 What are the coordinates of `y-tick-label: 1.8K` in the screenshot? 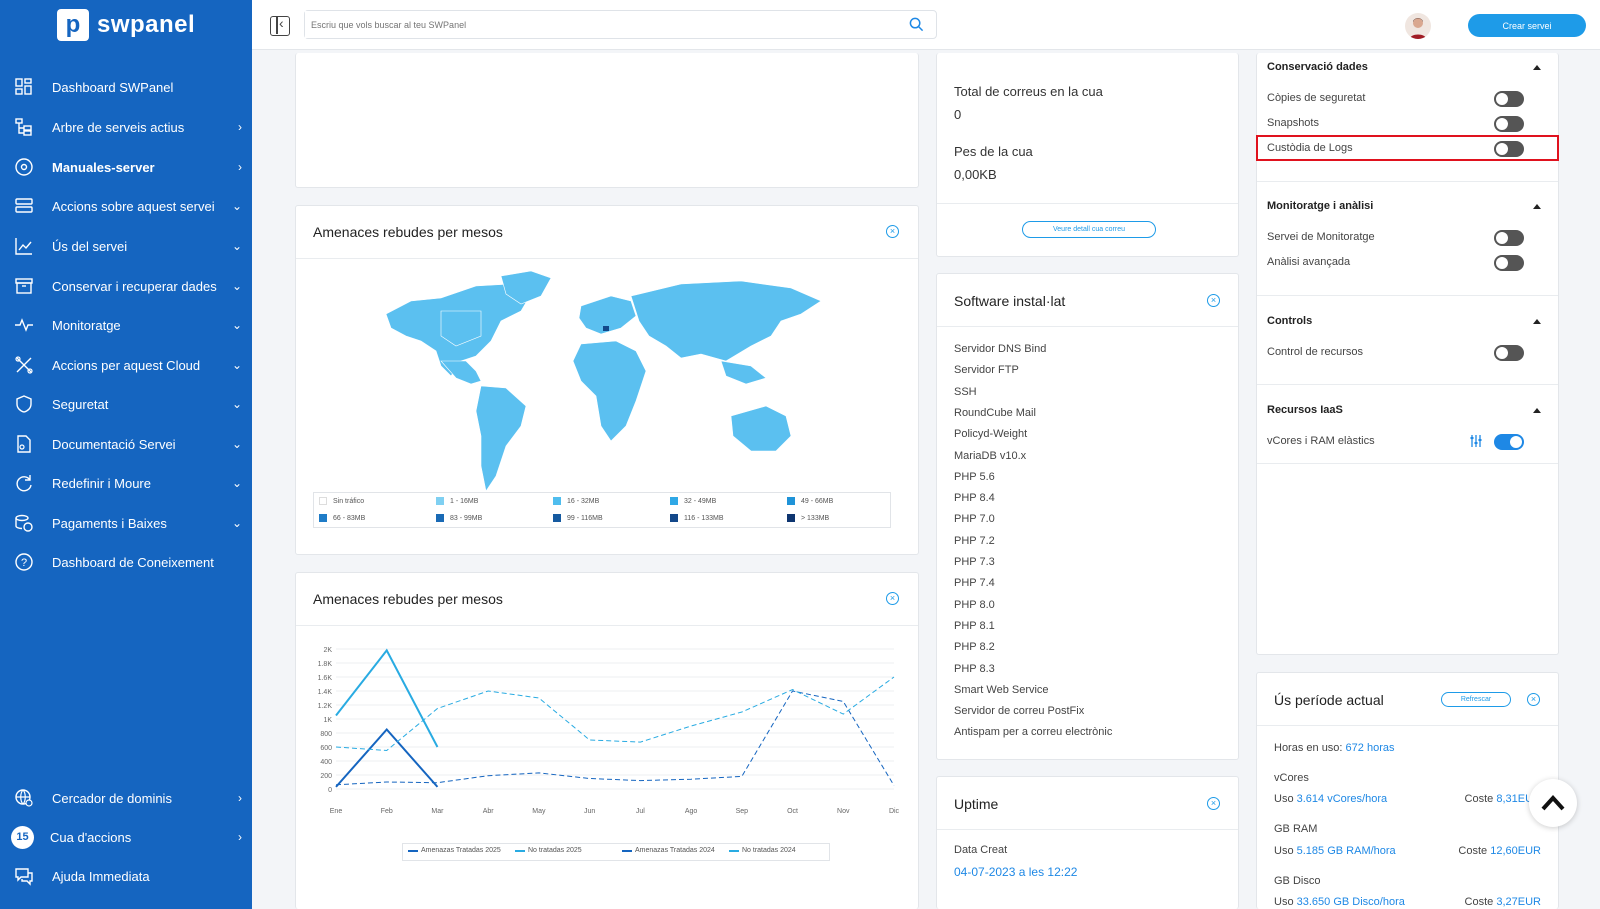 It's located at (325, 664).